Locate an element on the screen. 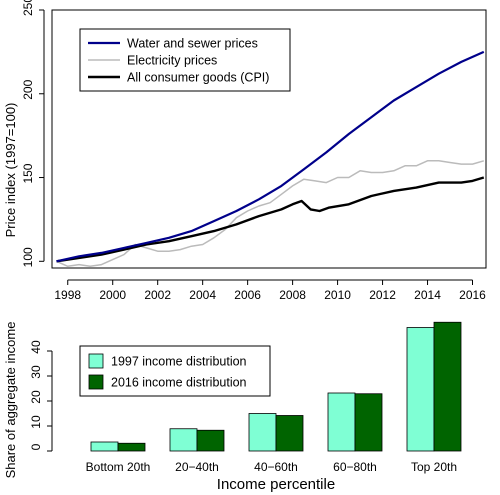  share-y-tick-label: 0 is located at coordinates (36, 446).